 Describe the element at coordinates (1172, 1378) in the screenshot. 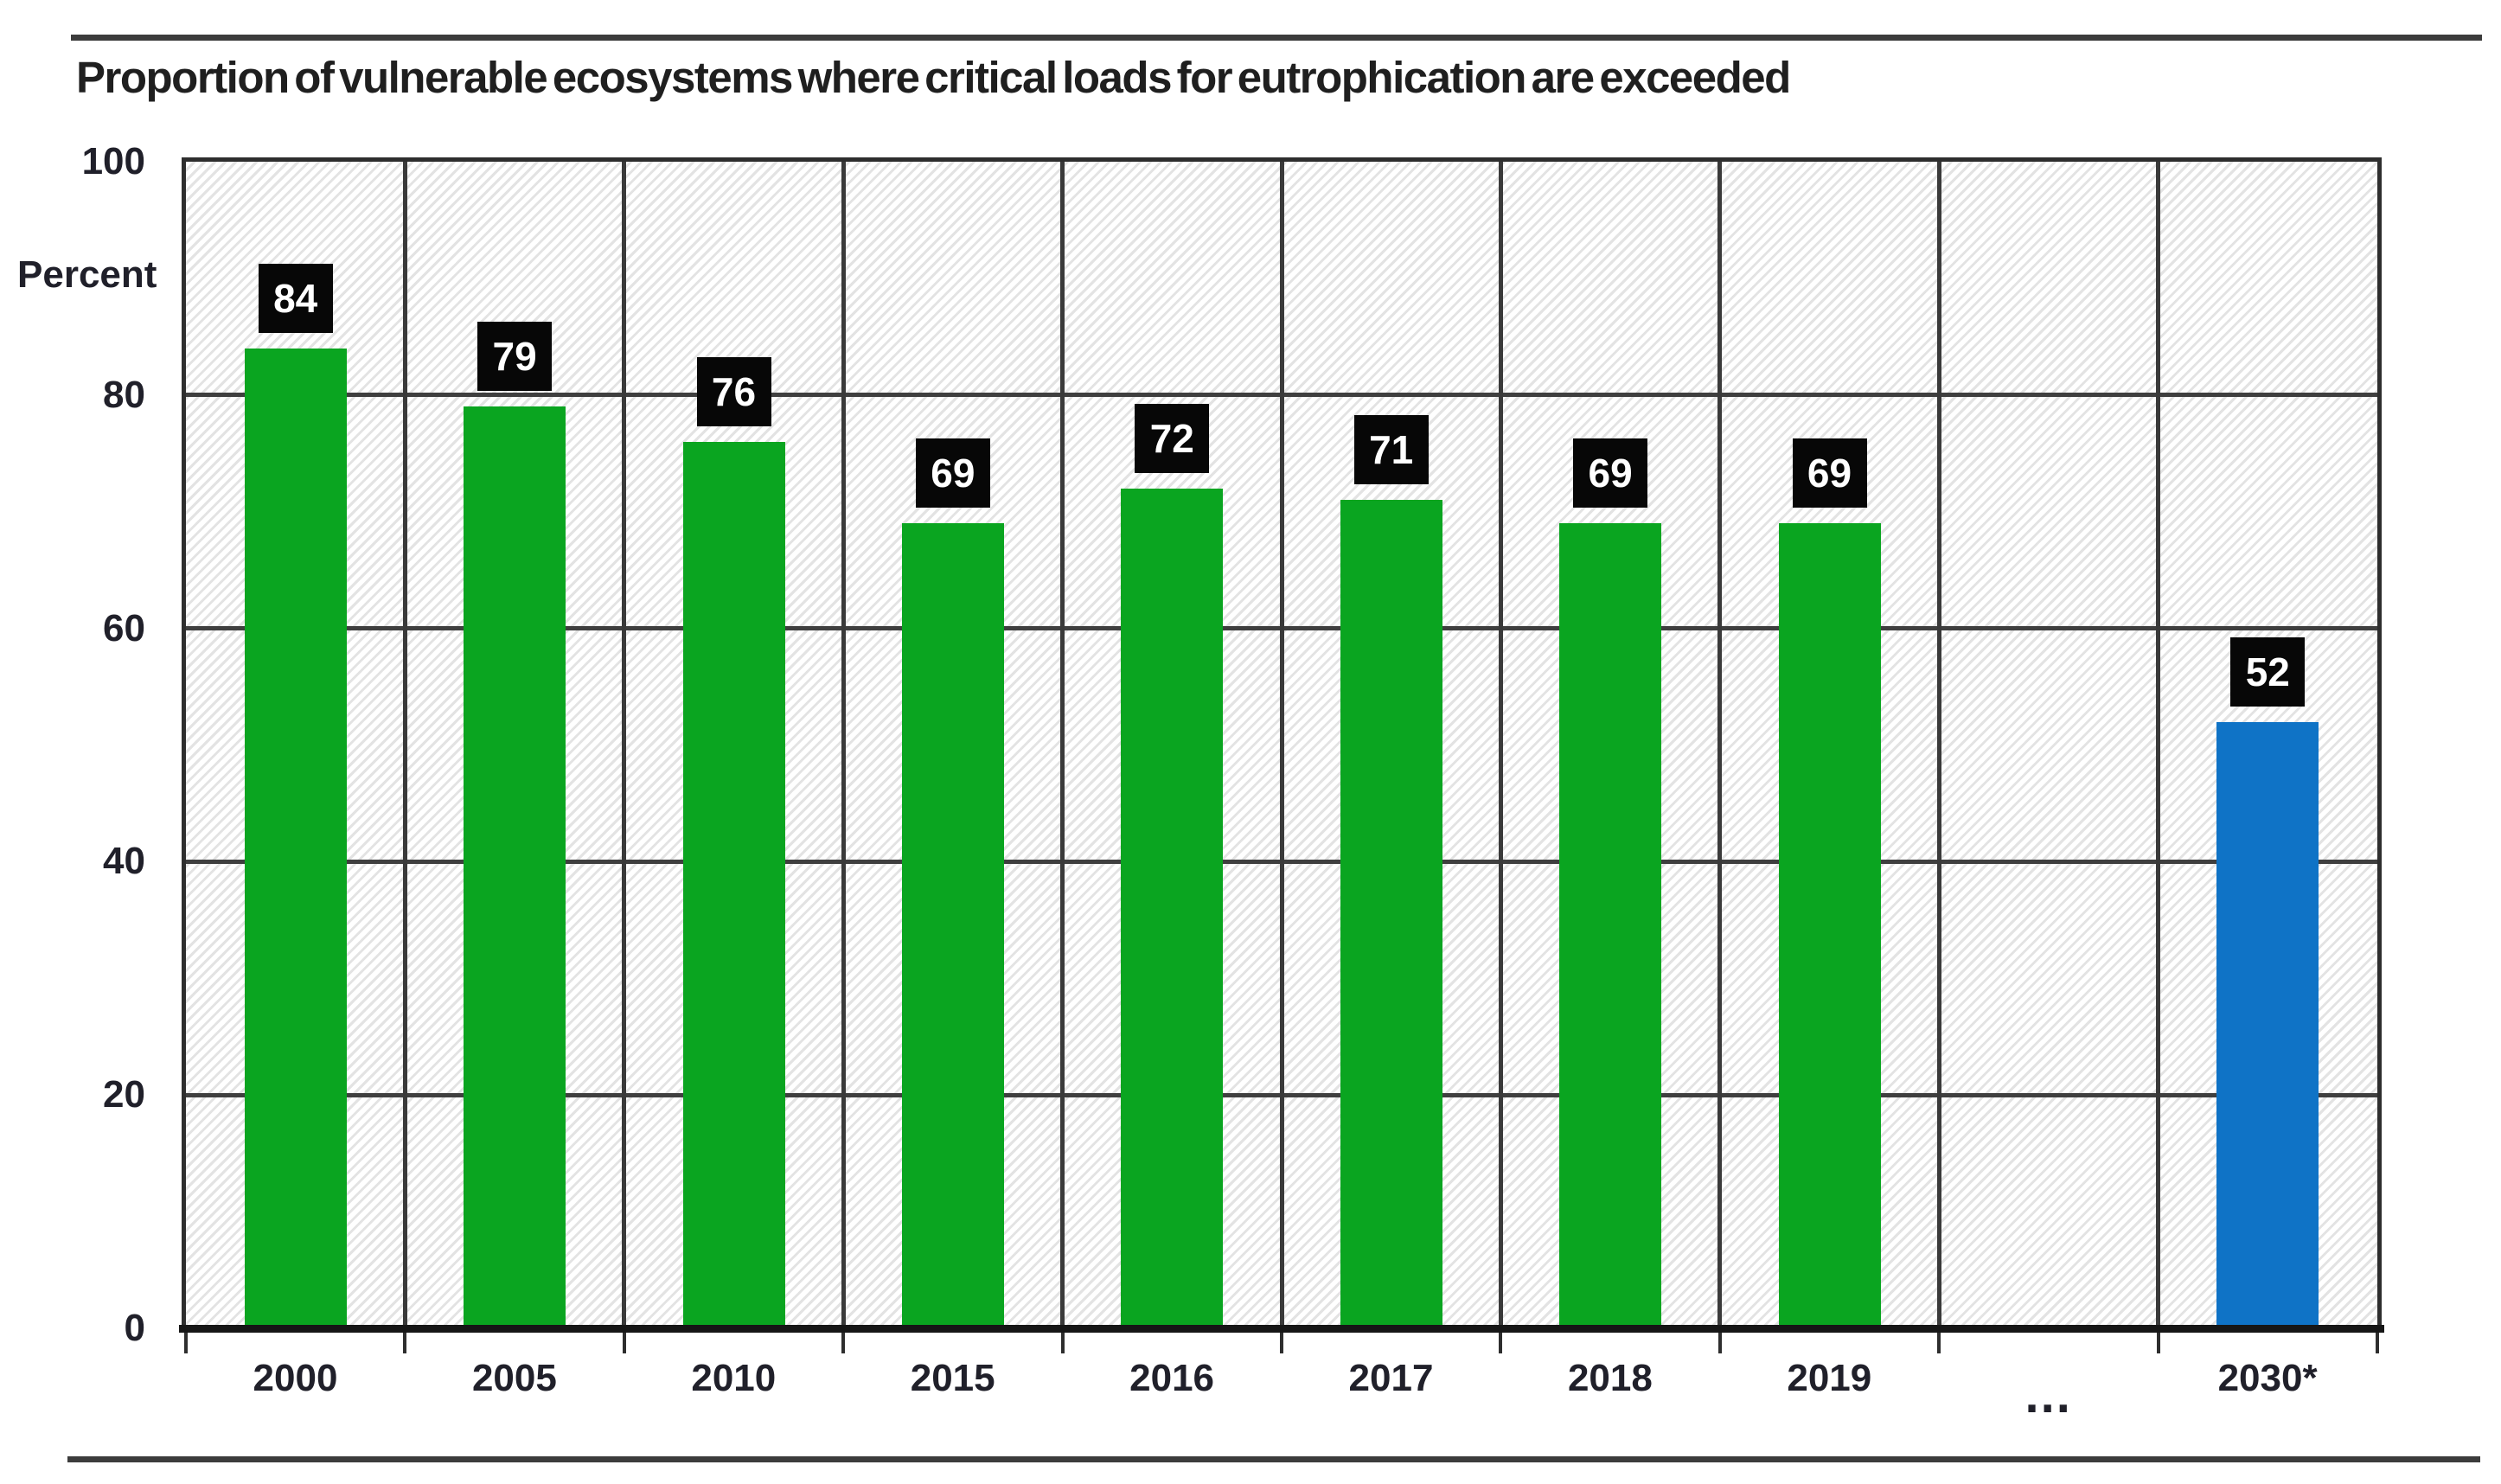

I see `x-tick-label-2016: 2016` at that location.